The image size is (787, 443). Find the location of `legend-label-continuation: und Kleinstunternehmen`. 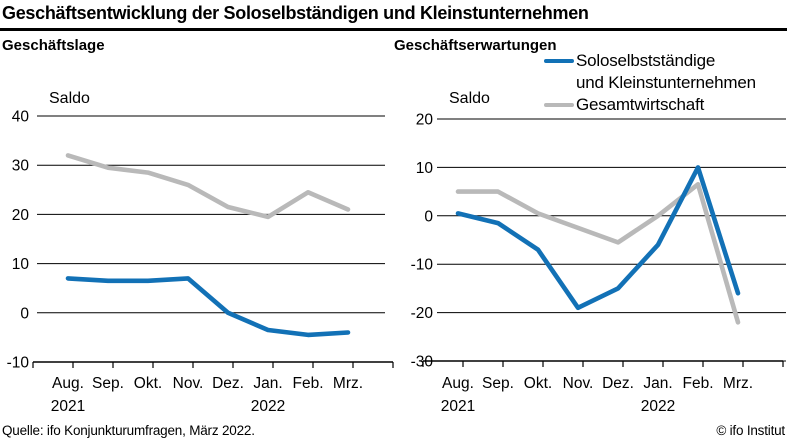

legend-label-continuation: und Kleinstunternehmen is located at coordinates (666, 82).